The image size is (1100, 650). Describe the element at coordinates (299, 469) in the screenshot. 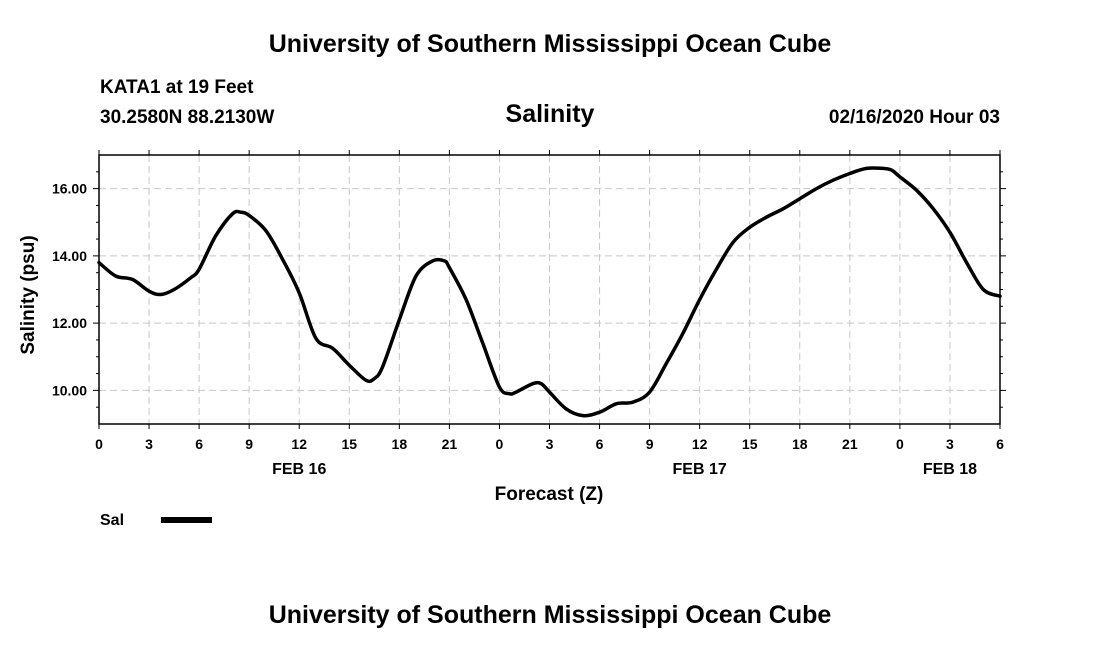

I see `date-label: FEB 16` at that location.